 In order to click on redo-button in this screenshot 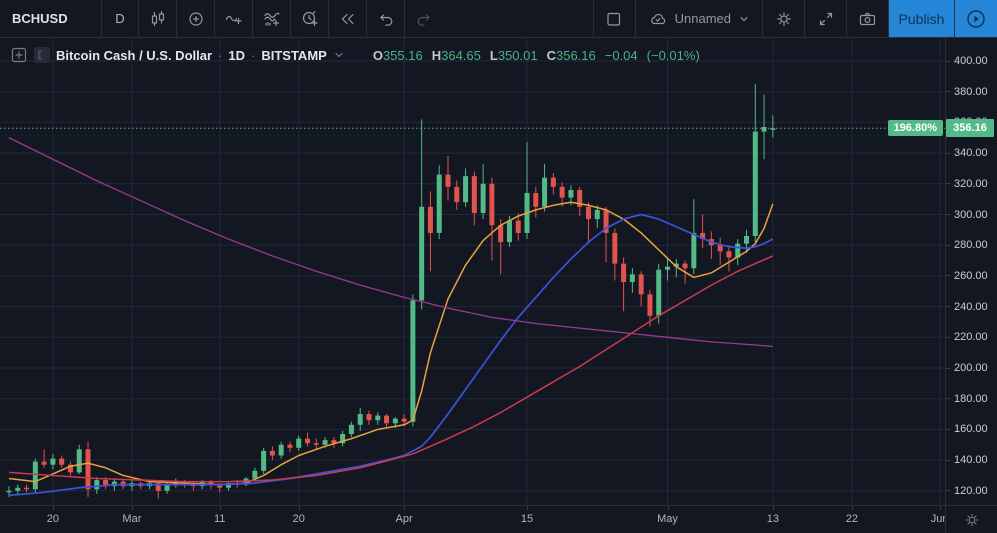, I will do `click(424, 18)`.